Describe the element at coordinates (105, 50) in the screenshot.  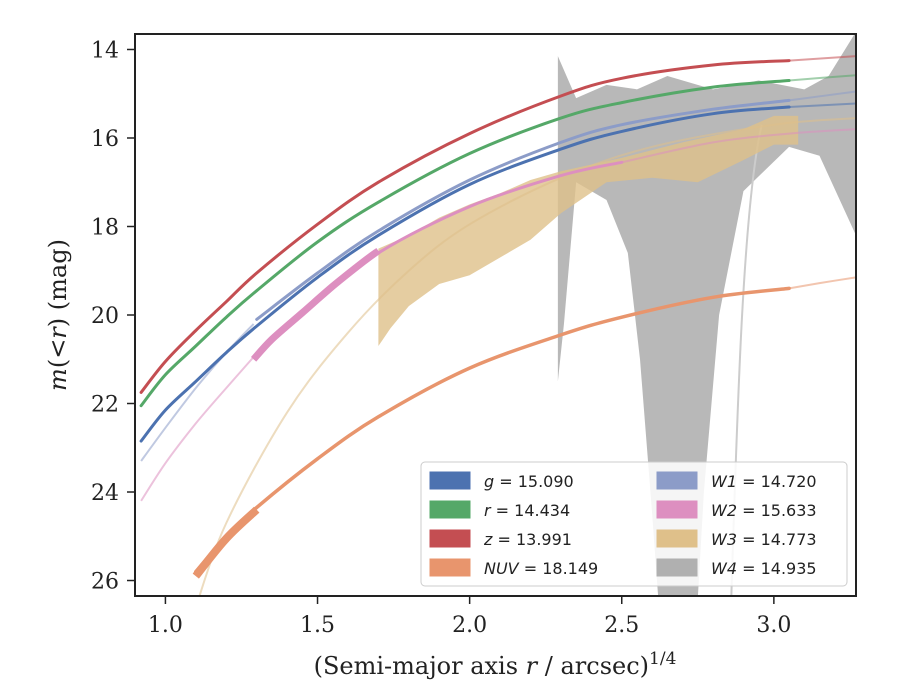
I see `y-tick-label: 14` at that location.